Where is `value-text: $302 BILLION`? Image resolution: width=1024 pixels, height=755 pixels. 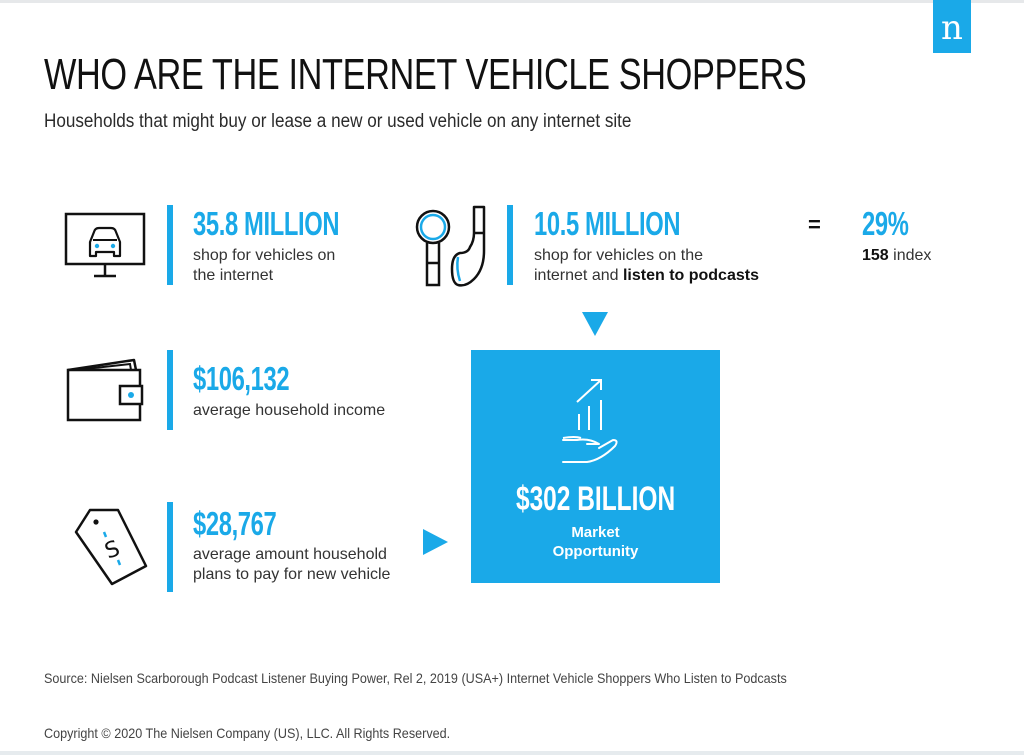 value-text: $302 BILLION is located at coordinates (595, 499).